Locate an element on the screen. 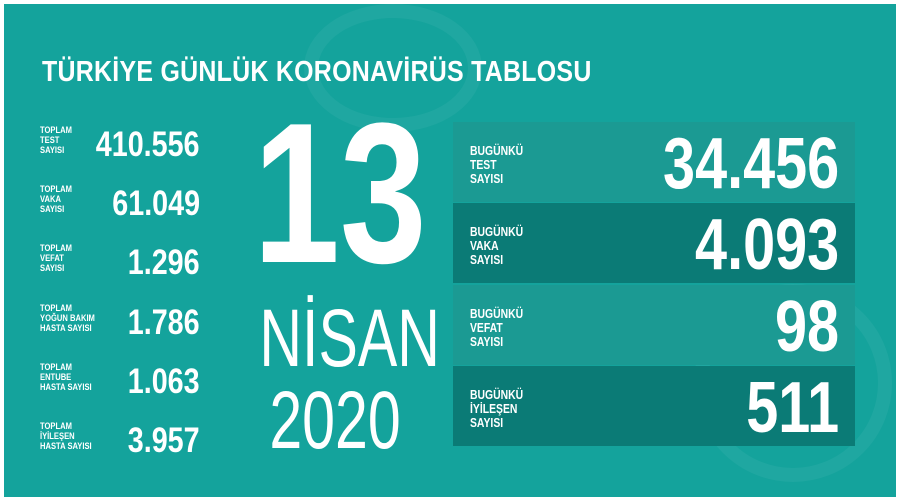  total-label: TOPLAM VAKA SAYISI is located at coordinates (56, 199).